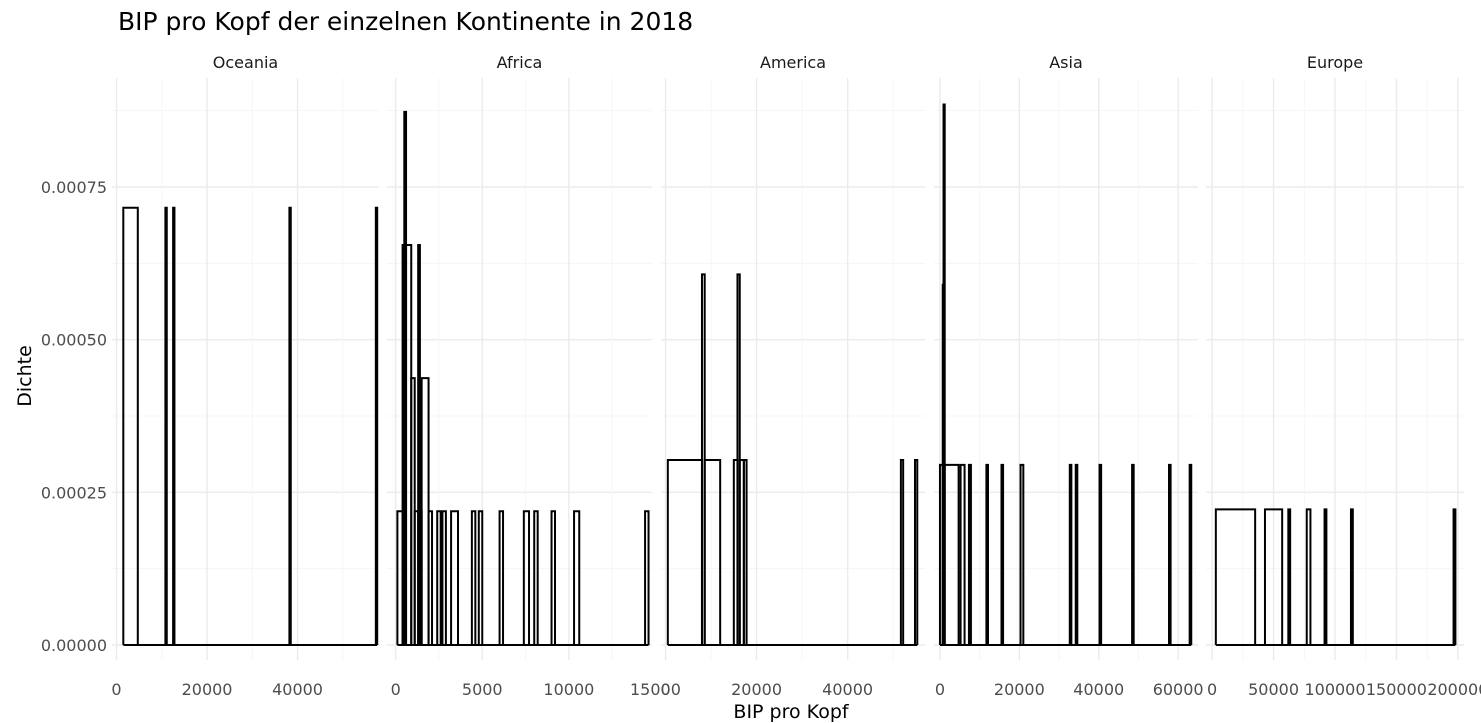 The width and height of the screenshot is (1481, 723). I want to click on x-tick-label: 100000, so click(1334, 689).